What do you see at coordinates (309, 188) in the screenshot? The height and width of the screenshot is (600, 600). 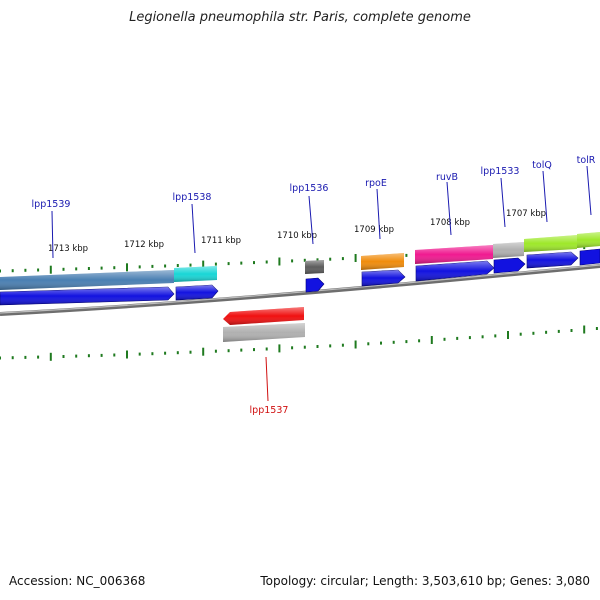 I see `gene-label-lpp1536: lpp1536` at bounding box center [309, 188].